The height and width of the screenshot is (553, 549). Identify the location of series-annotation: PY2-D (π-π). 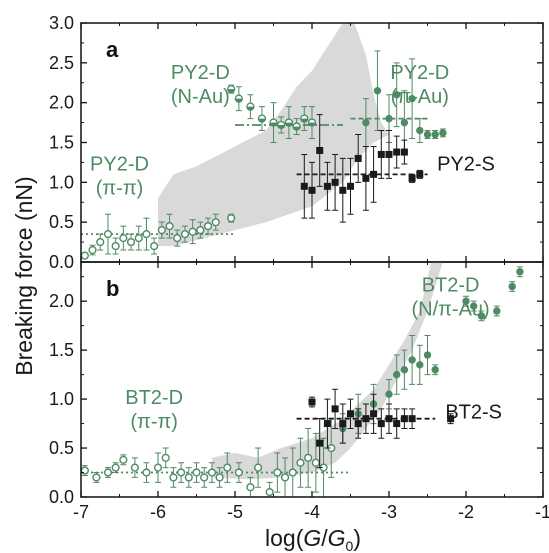
(119, 176).